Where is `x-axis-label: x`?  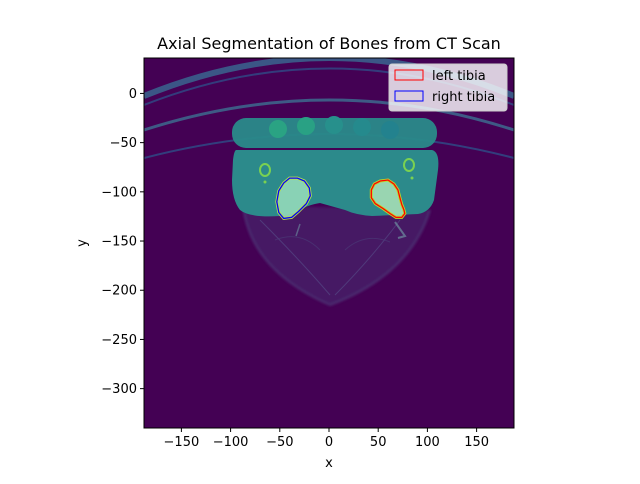
x-axis-label: x is located at coordinates (329, 463).